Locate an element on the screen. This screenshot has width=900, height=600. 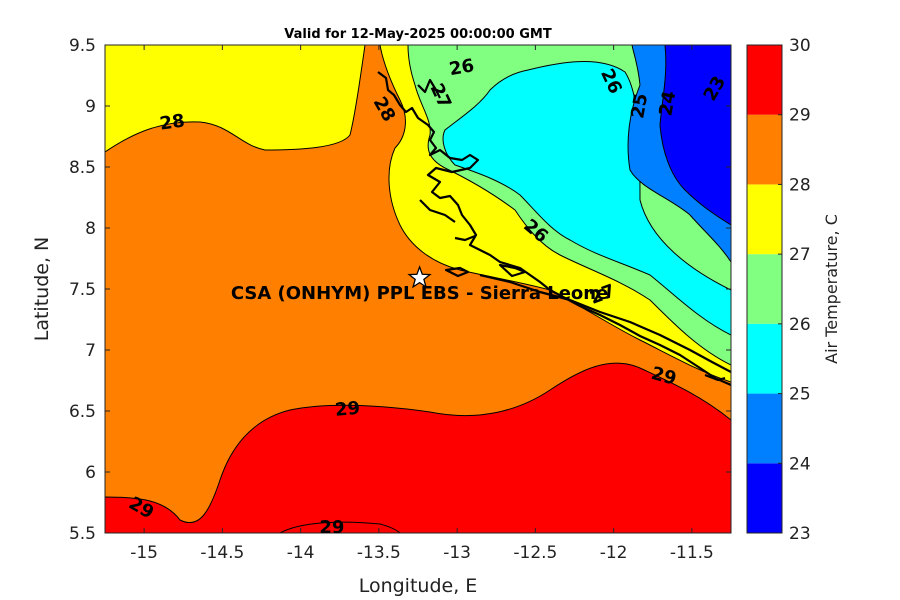
y-axis-label: Latitude, N is located at coordinates (42, 289).